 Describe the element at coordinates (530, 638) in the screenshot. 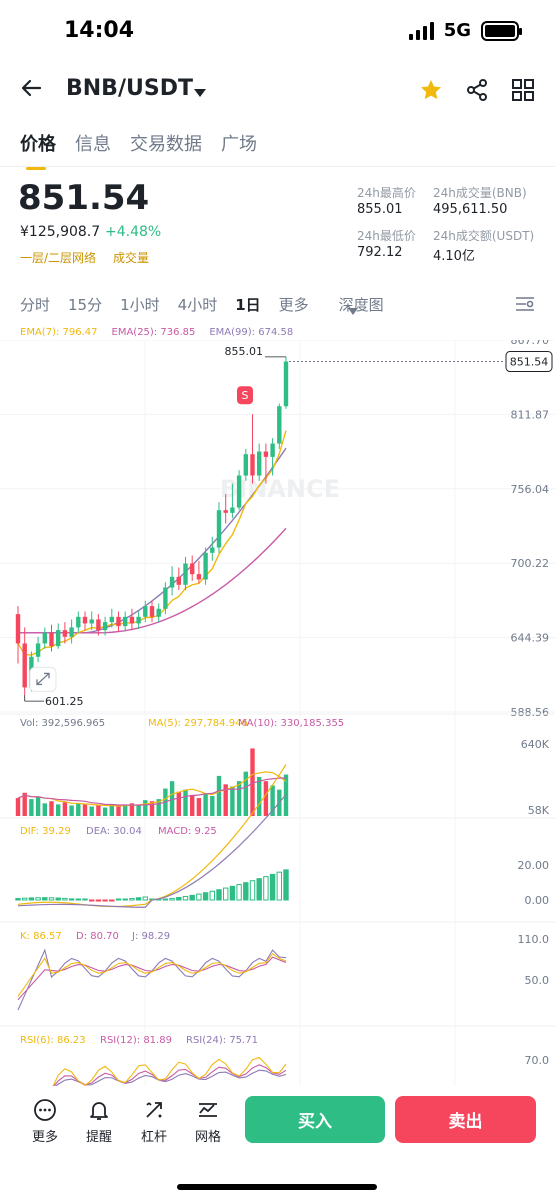

I see `price-axis-label: 644.39` at that location.